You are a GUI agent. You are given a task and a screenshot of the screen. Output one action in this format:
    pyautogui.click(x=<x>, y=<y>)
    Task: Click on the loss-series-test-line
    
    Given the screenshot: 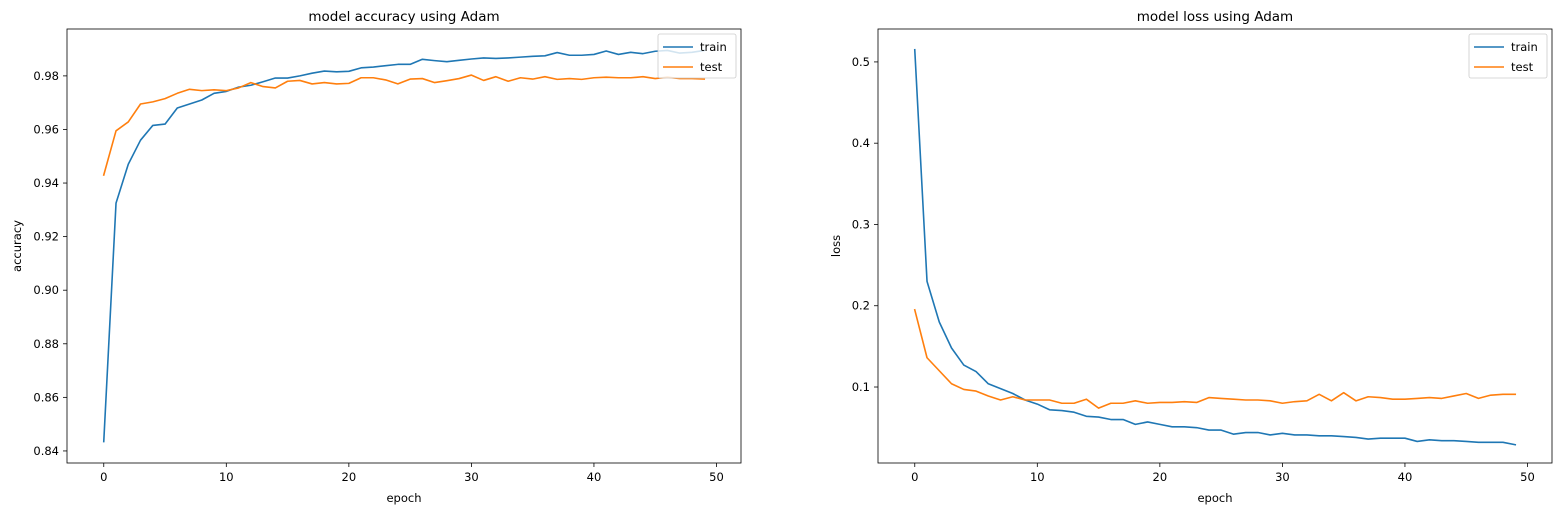 What is the action you would take?
    pyautogui.click(x=1215, y=358)
    